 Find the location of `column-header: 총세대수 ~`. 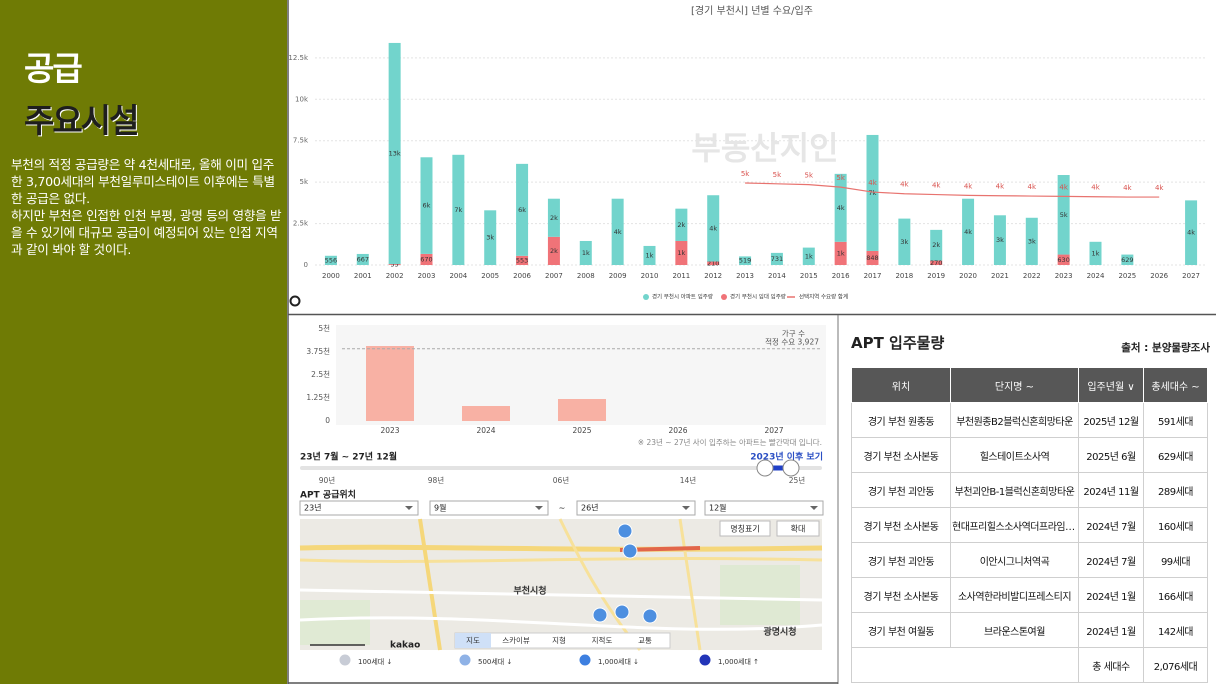

column-header: 총세대수 ~ is located at coordinates (1175, 385).